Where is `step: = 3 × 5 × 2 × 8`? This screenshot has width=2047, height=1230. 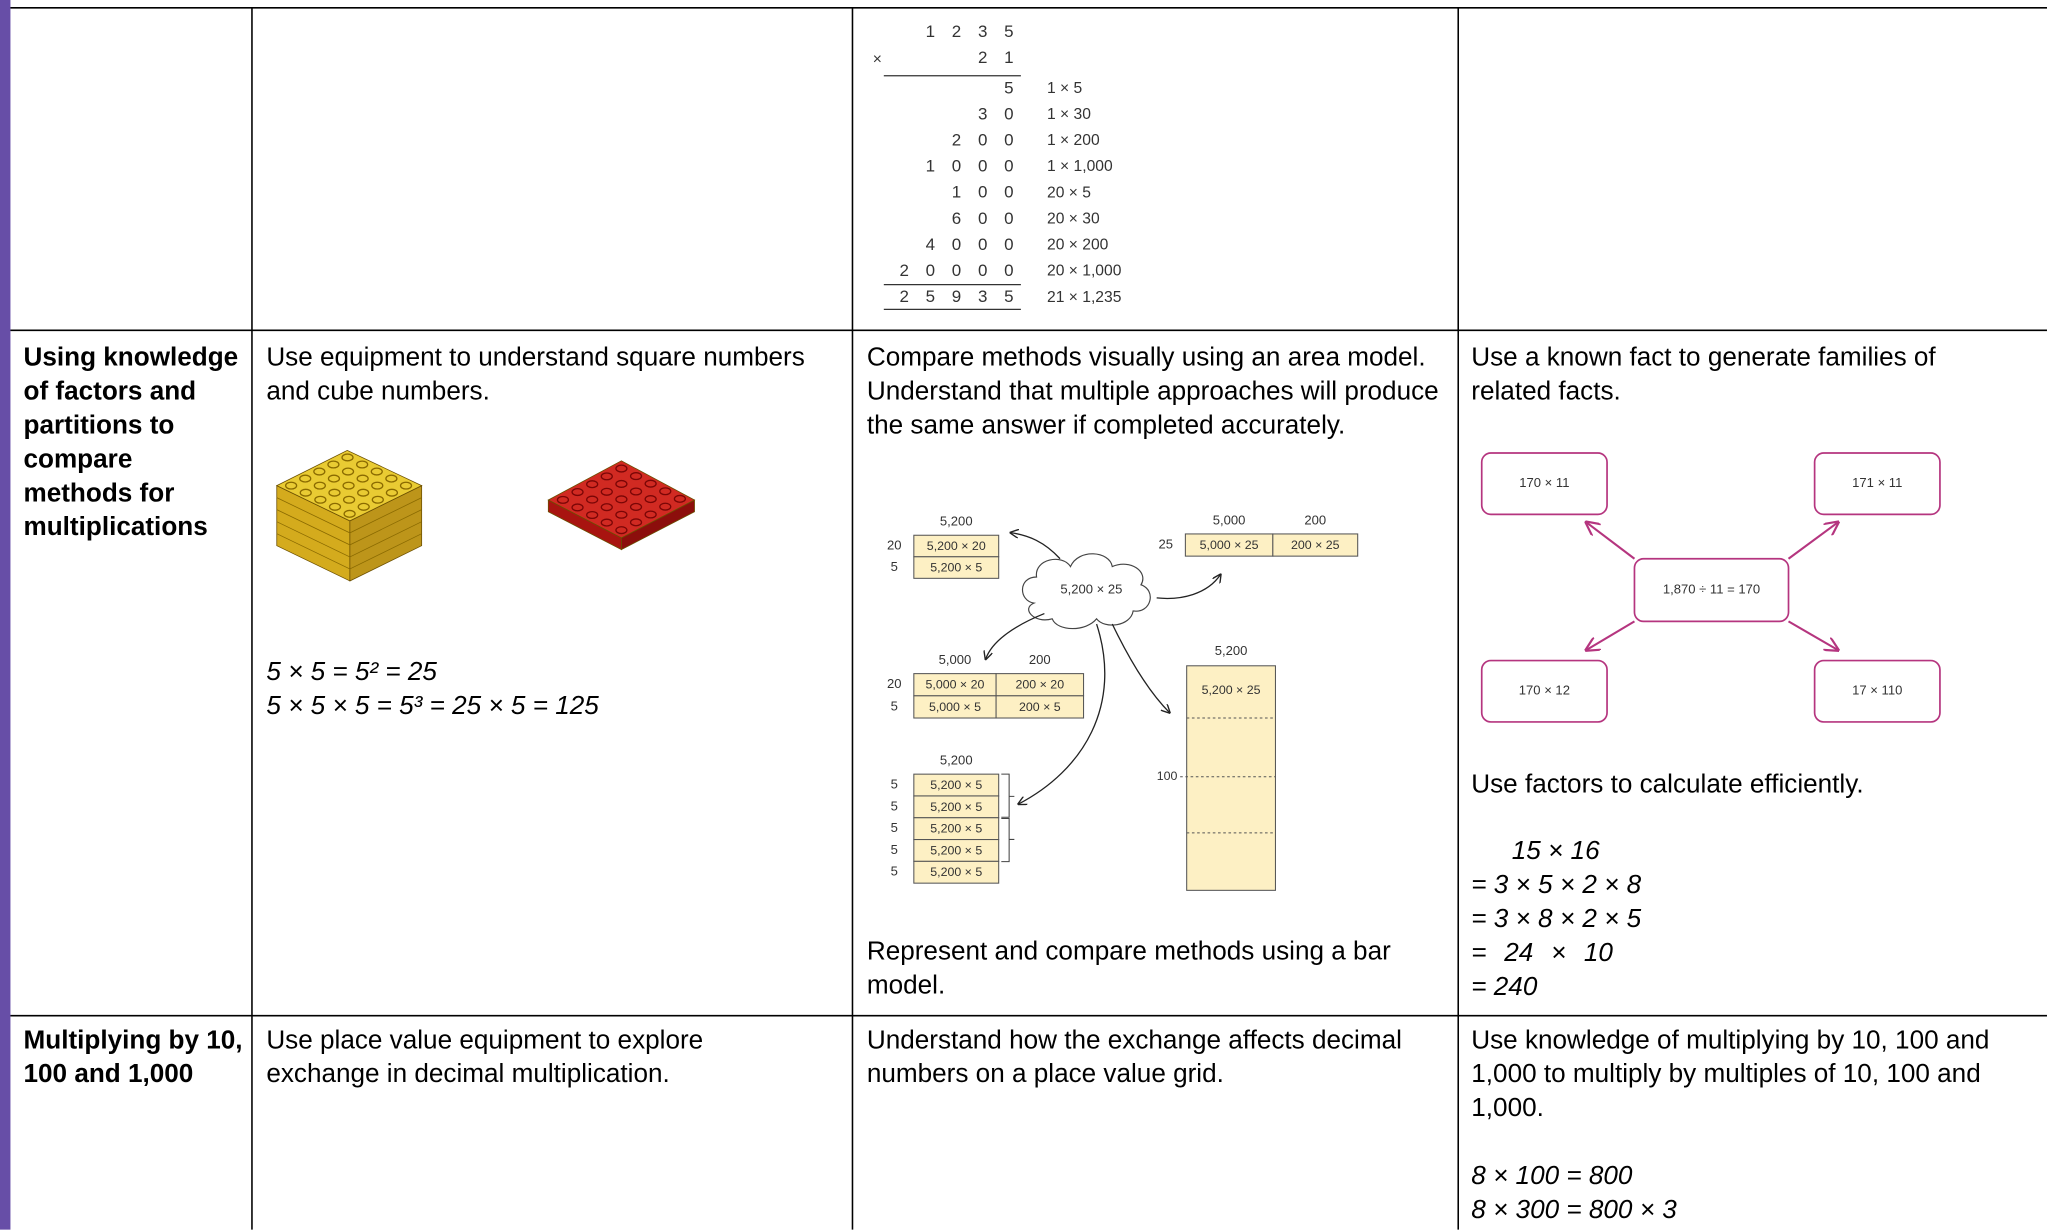 step: = 3 × 5 × 2 × 8 is located at coordinates (1556, 885).